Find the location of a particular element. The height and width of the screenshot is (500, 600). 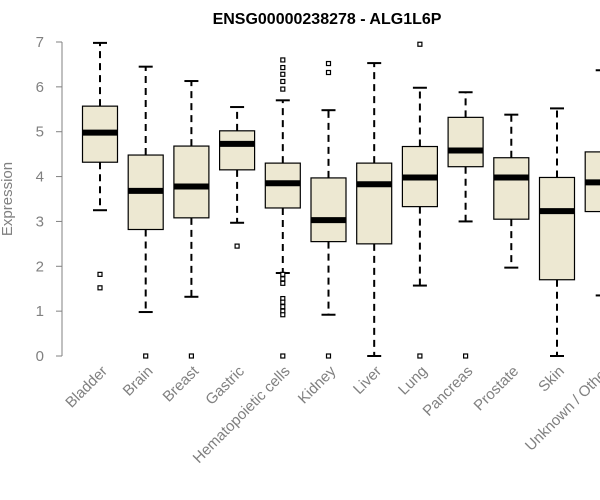

x-tick-label: Pancreas is located at coordinates (448, 391).